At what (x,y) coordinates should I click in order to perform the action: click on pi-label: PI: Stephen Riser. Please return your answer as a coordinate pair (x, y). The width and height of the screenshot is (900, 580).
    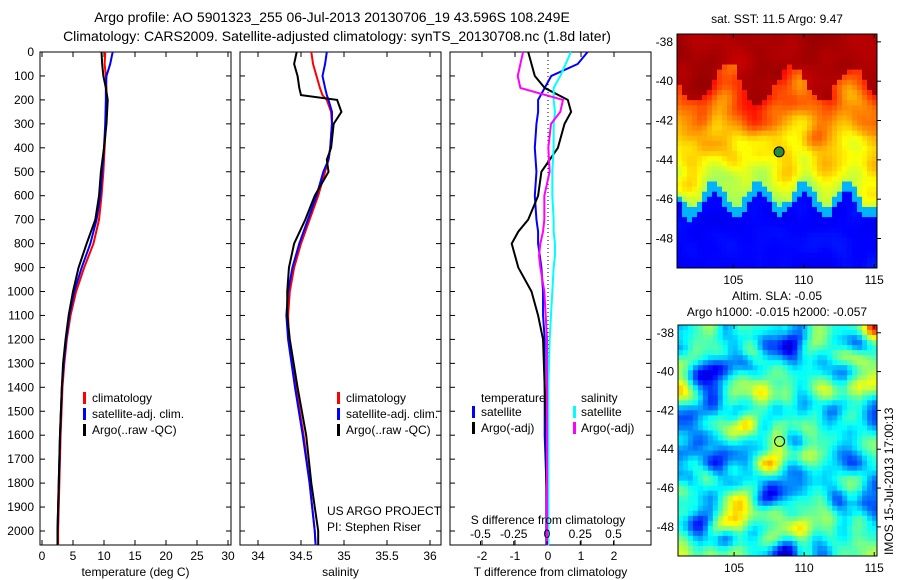
    Looking at the image, I should click on (374, 527).